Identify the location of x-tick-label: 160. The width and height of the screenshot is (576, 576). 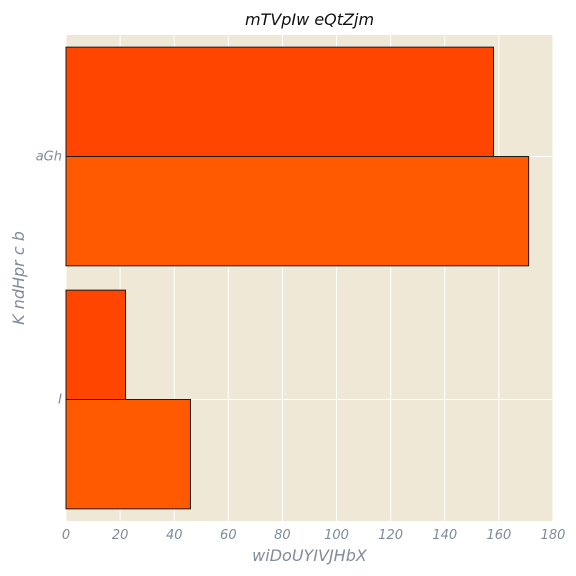
(498, 535).